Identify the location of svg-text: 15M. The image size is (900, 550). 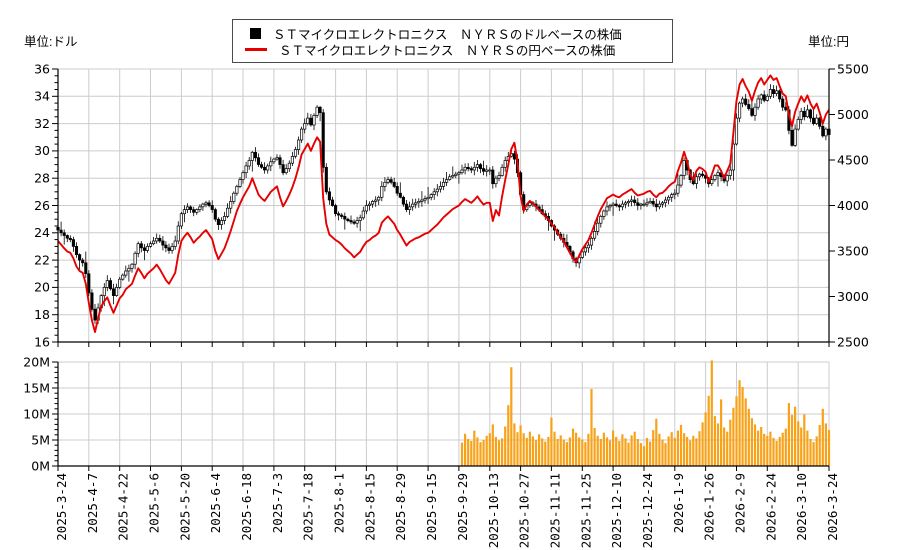
(36, 387).